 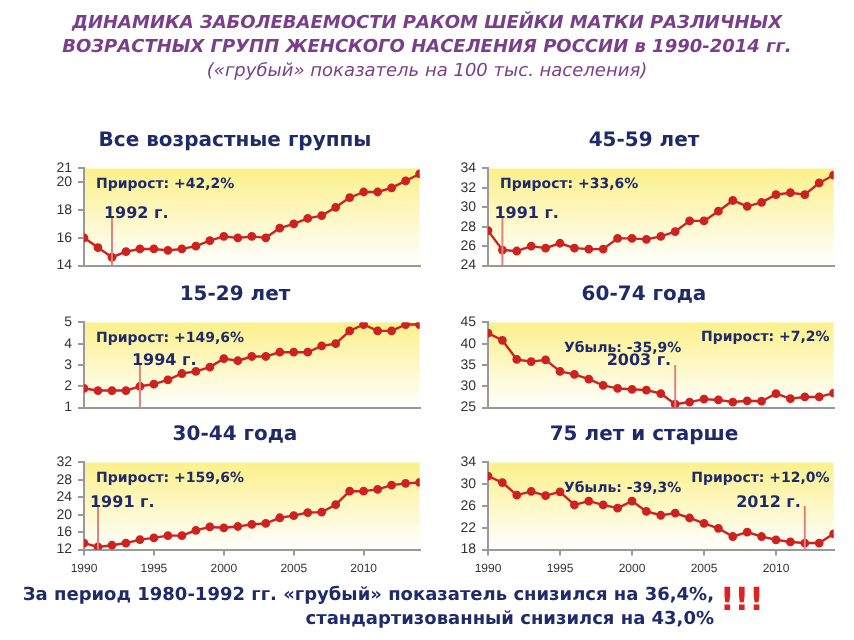 I want to click on ref-line-label: 2003 г., so click(x=639, y=360).